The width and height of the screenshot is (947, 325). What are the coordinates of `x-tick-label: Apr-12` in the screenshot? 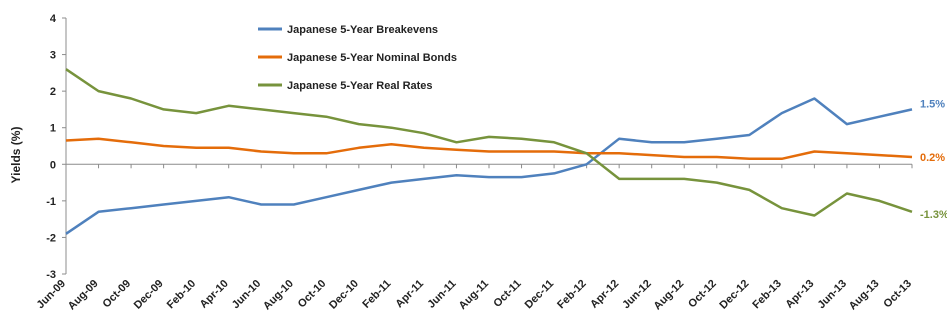 It's located at (604, 294).